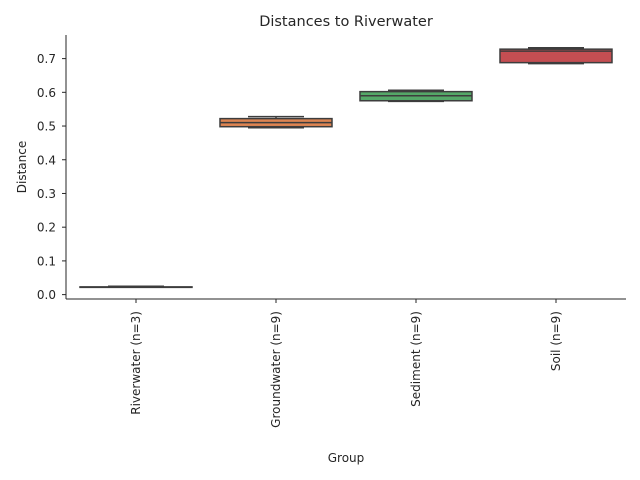 This screenshot has height=480, width=640. I want to click on x-tick-label: Sediment (n=9), so click(416, 359).